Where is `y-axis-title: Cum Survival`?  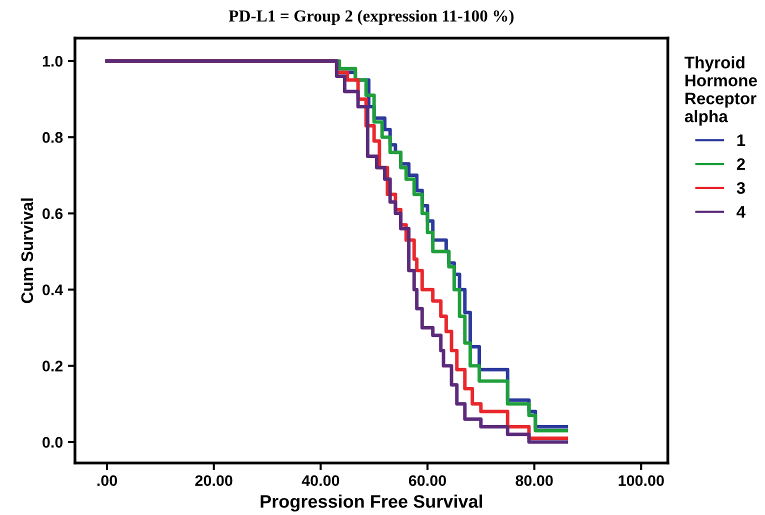 y-axis-title: Cum Survival is located at coordinates (27, 251).